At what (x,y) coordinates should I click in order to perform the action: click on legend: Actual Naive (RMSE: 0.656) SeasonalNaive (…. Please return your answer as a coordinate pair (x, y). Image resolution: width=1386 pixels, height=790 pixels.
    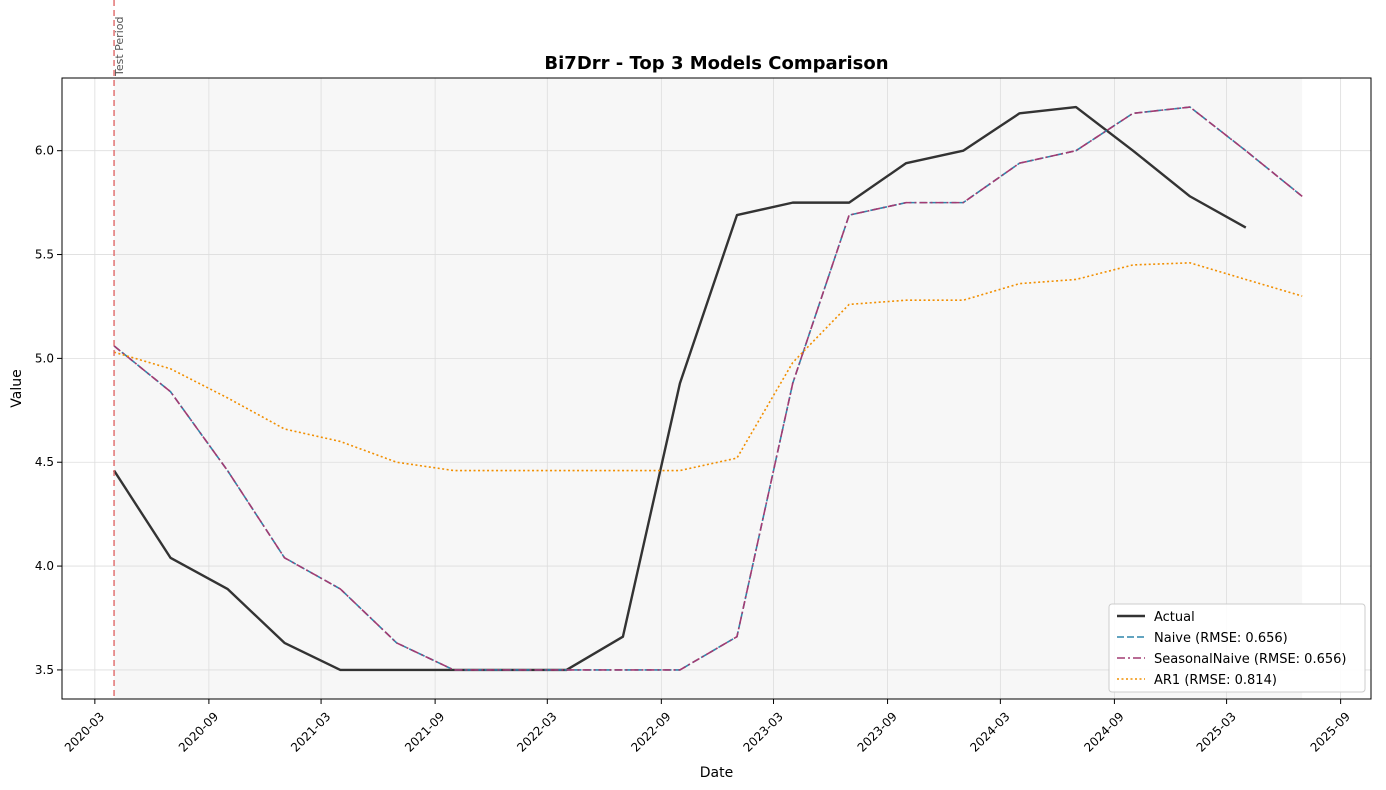
    Looking at the image, I should click on (1237, 648).